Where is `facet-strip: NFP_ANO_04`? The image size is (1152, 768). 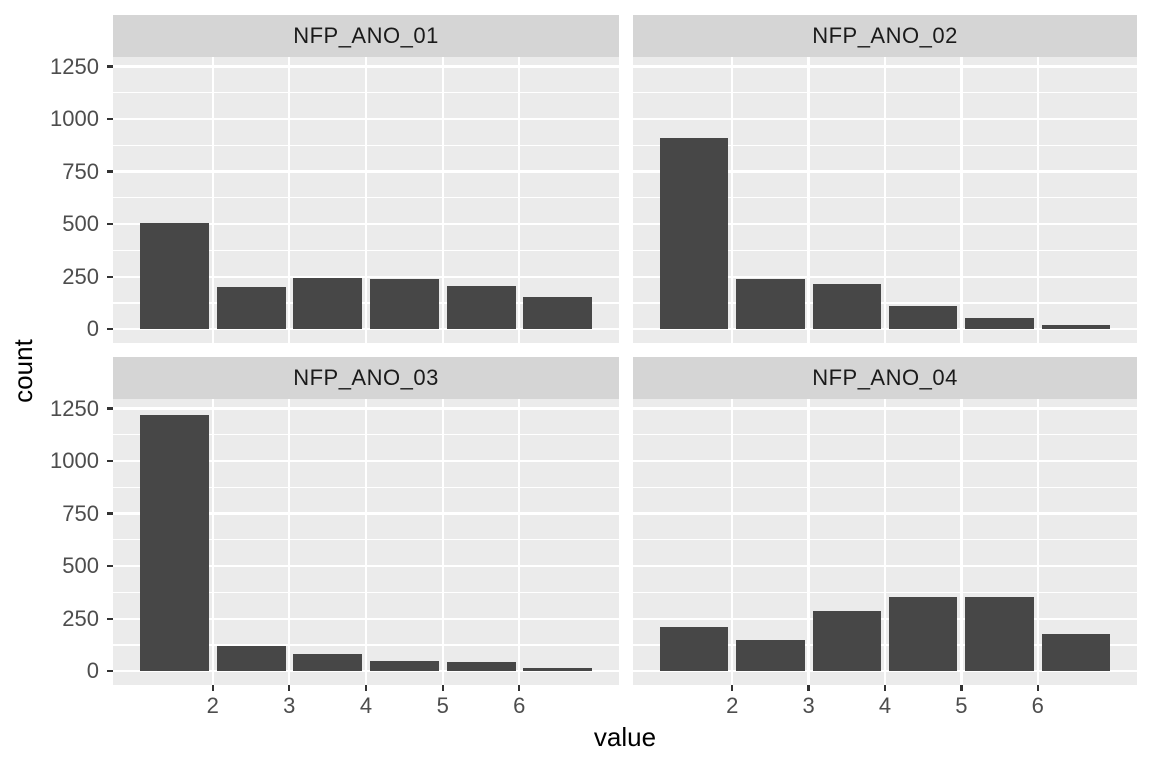
facet-strip: NFP_ANO_04 is located at coordinates (885, 378).